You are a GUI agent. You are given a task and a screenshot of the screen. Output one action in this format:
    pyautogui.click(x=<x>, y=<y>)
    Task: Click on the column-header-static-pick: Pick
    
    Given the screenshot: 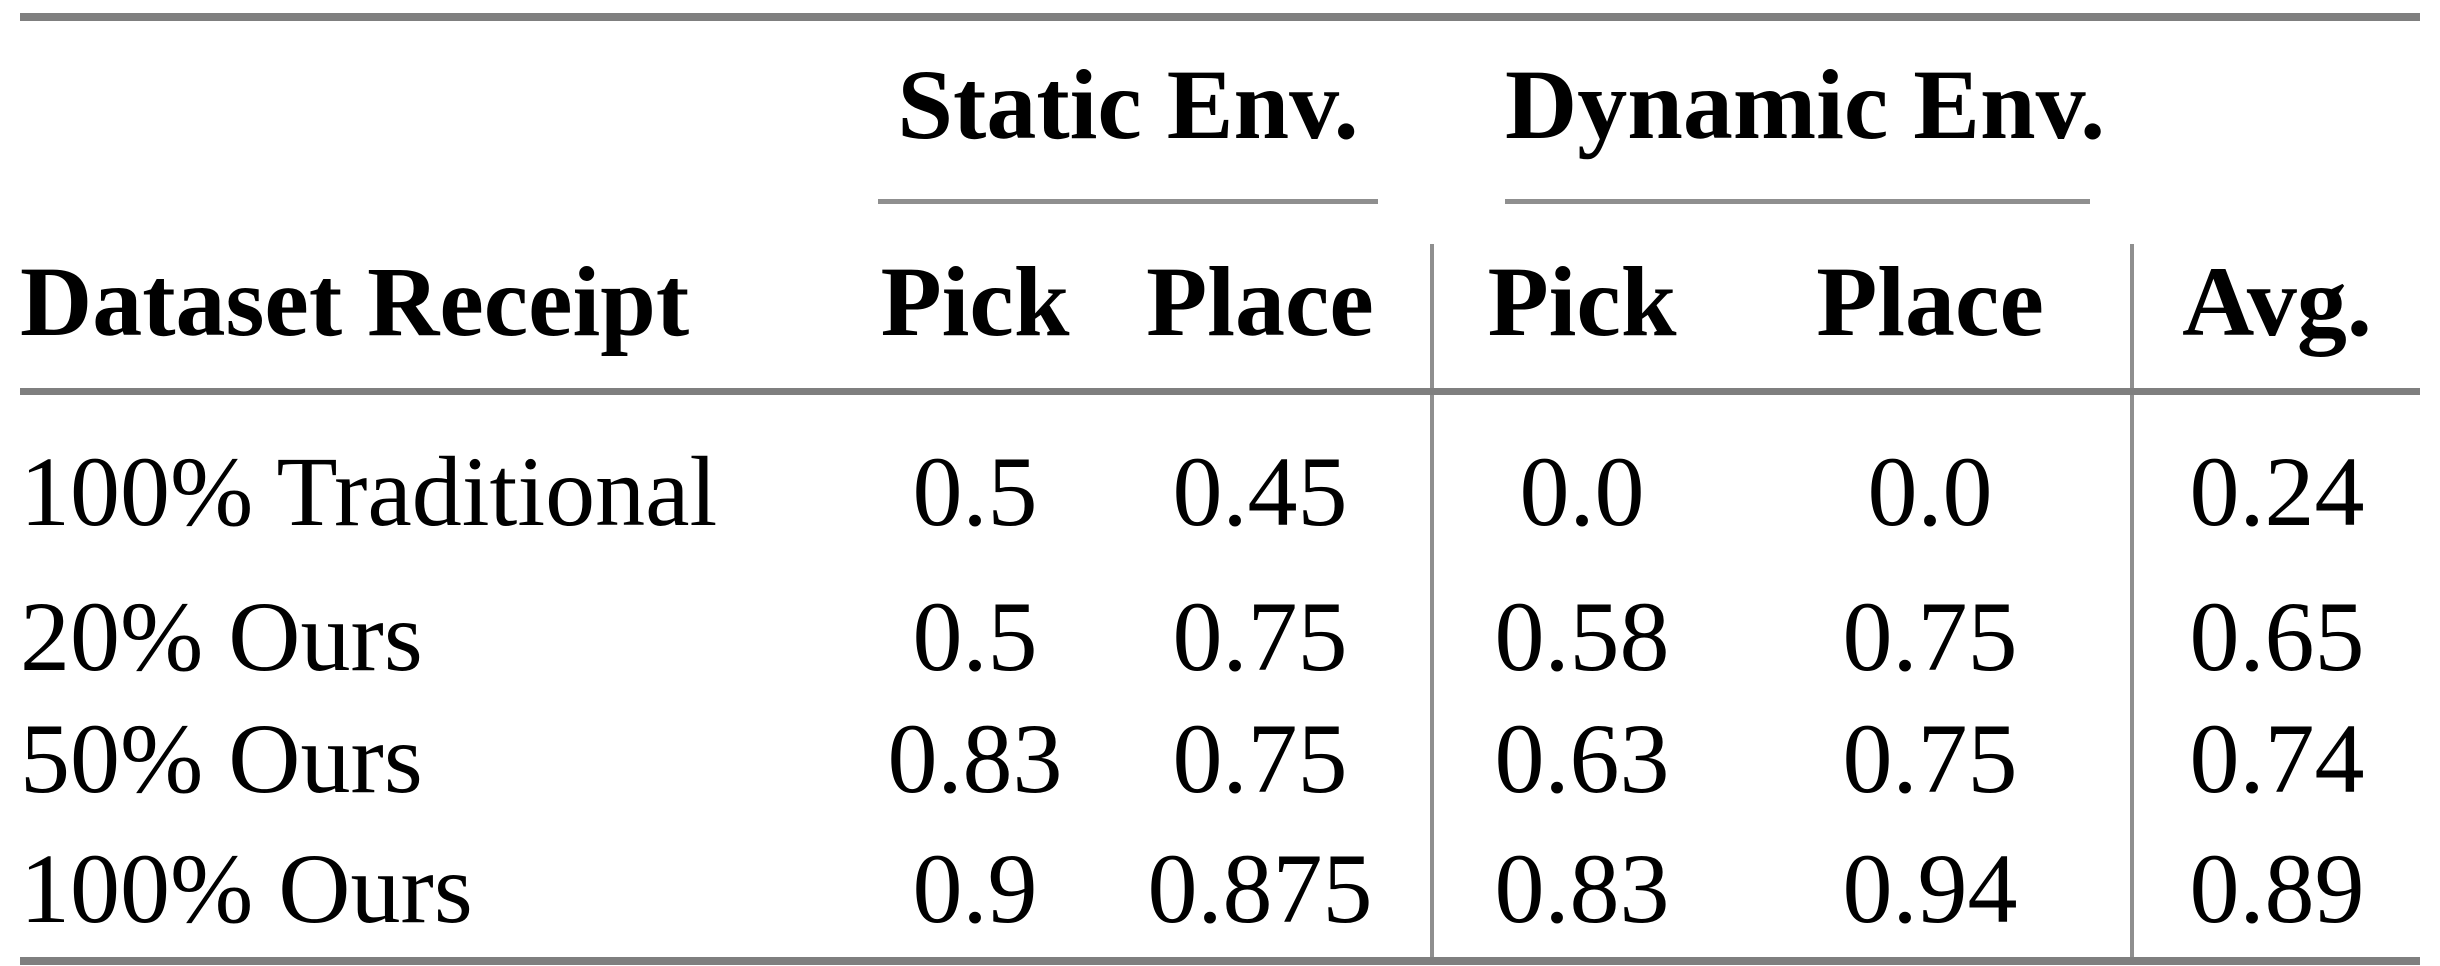 What is the action you would take?
    pyautogui.click(x=975, y=301)
    